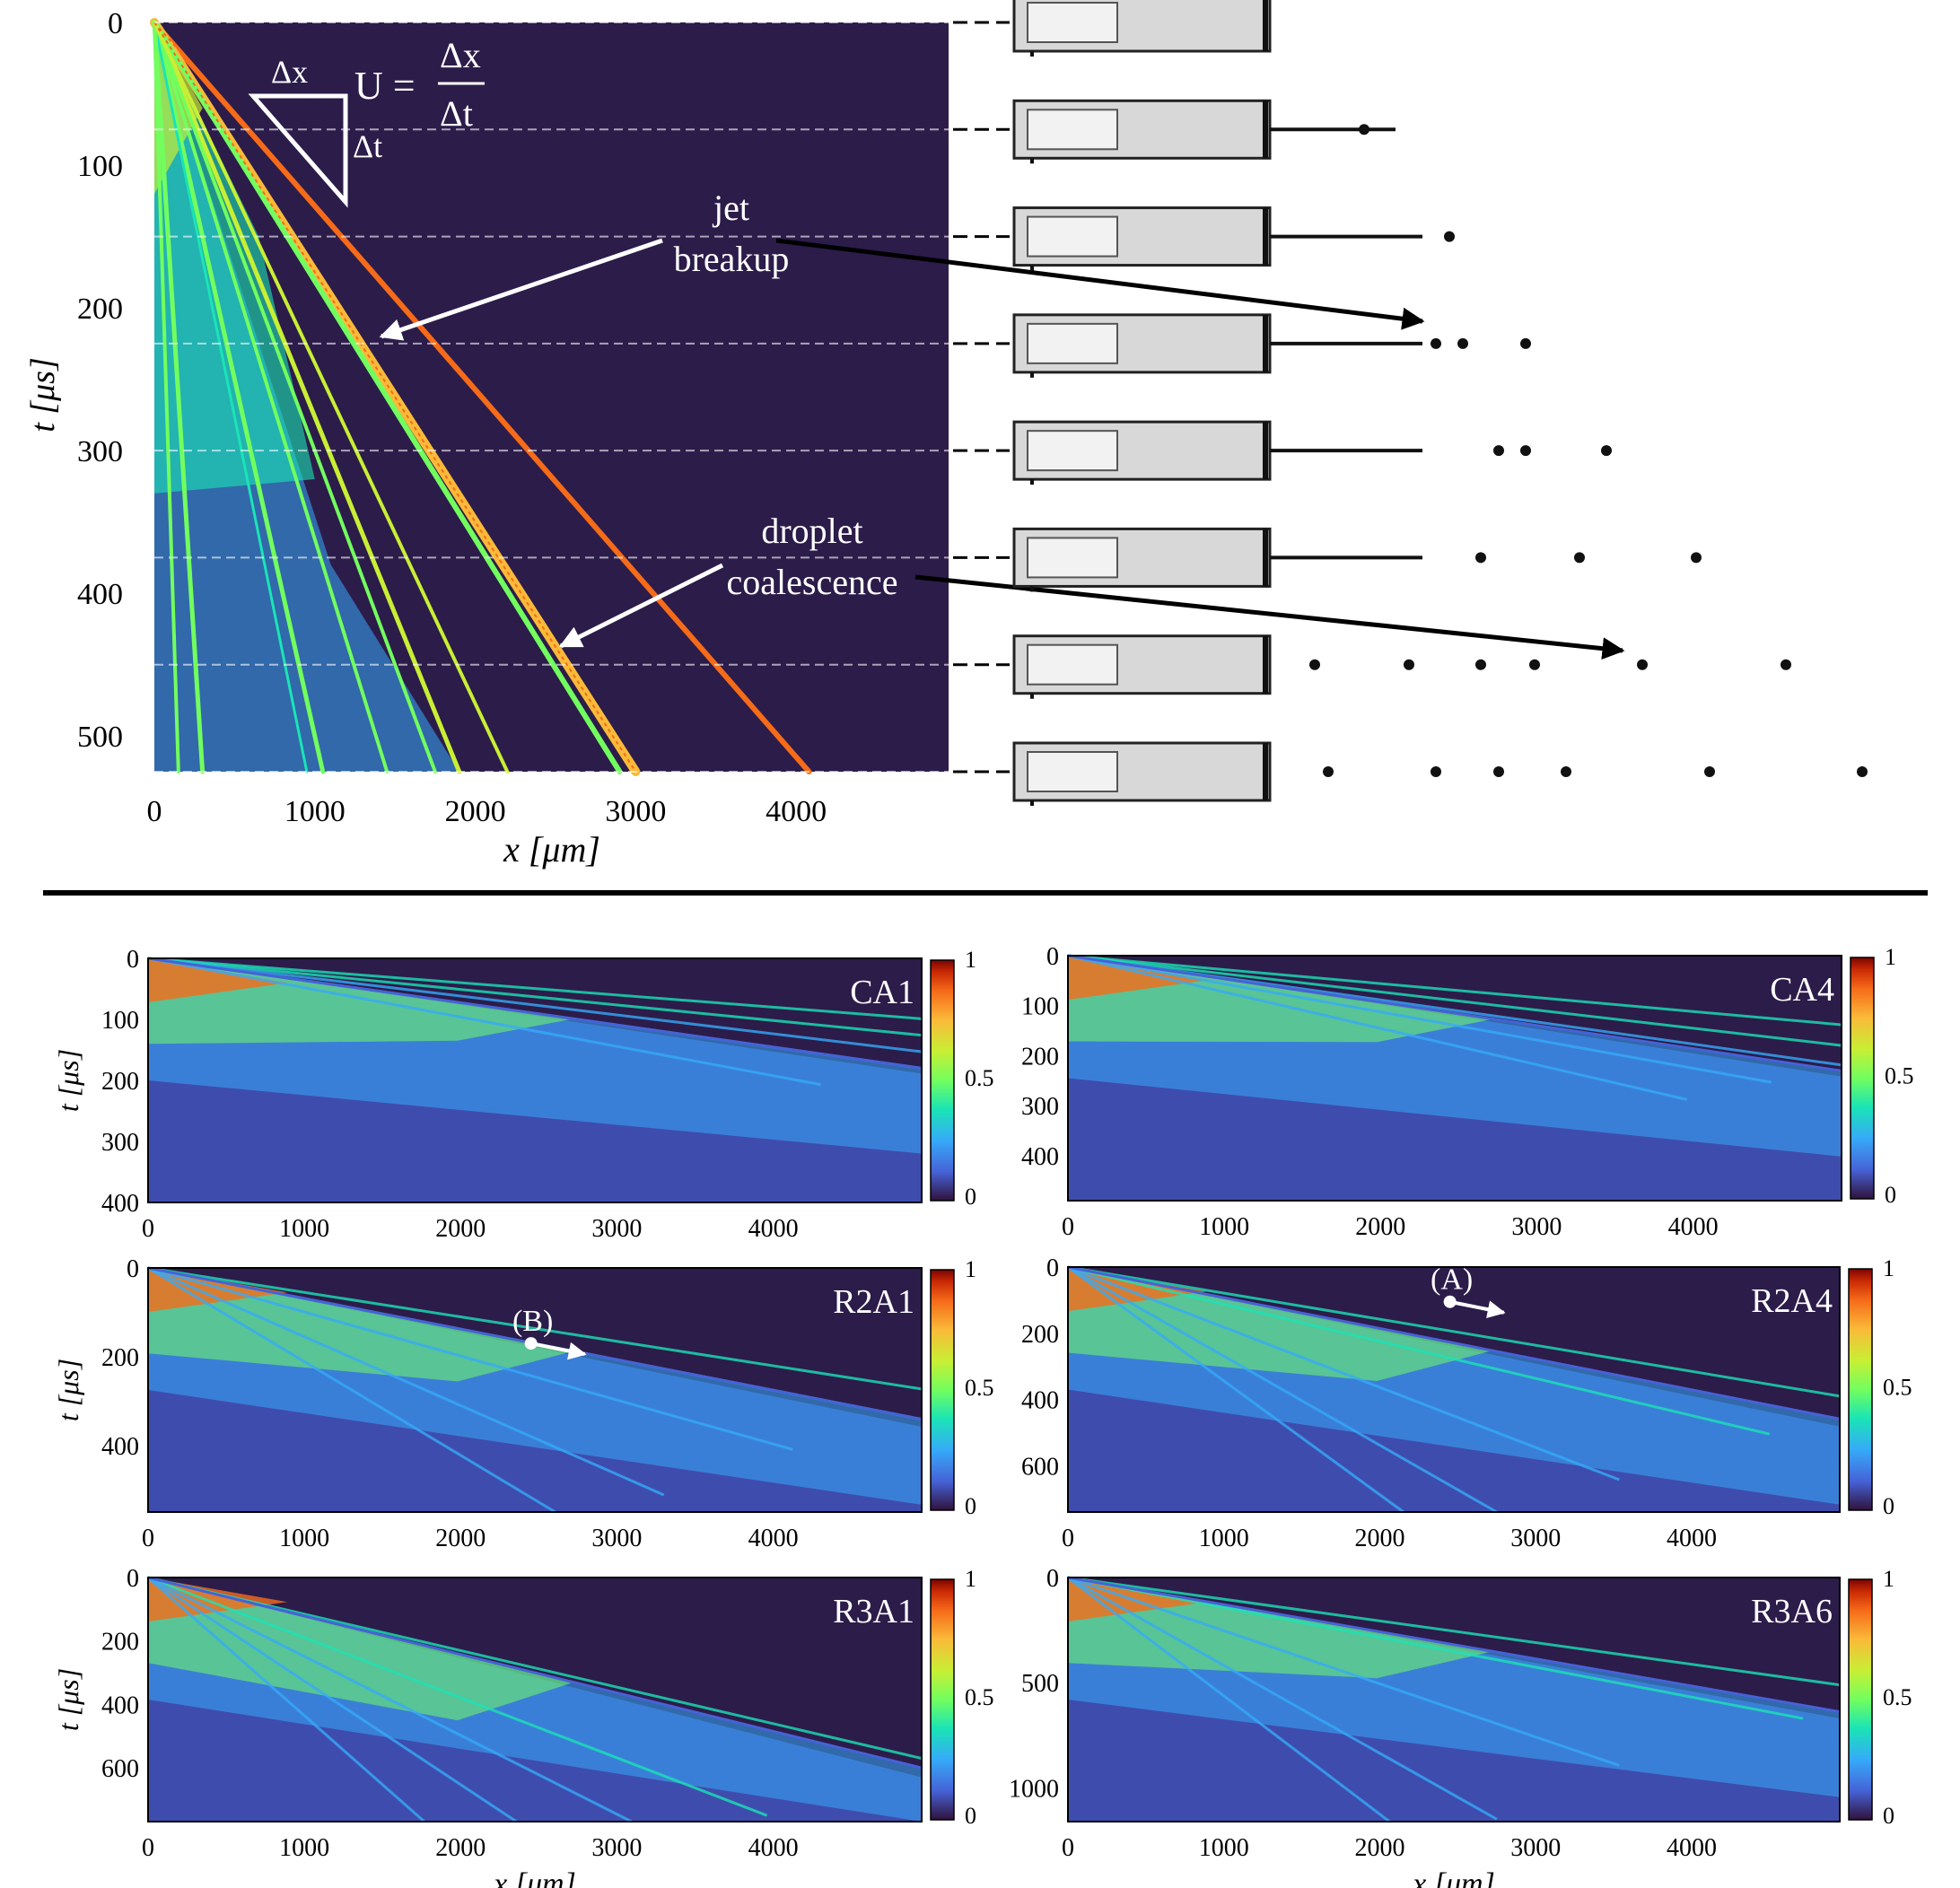 This screenshot has width=1960, height=1888. I want to click on panel-R3A1-ylabel: t [μs], so click(68, 1699).